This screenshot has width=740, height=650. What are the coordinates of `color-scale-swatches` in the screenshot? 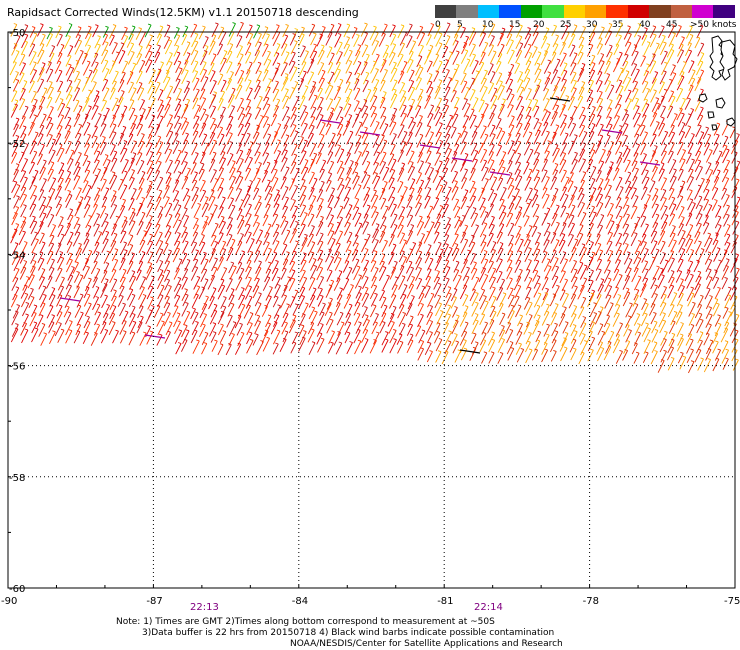 It's located at (585, 11).